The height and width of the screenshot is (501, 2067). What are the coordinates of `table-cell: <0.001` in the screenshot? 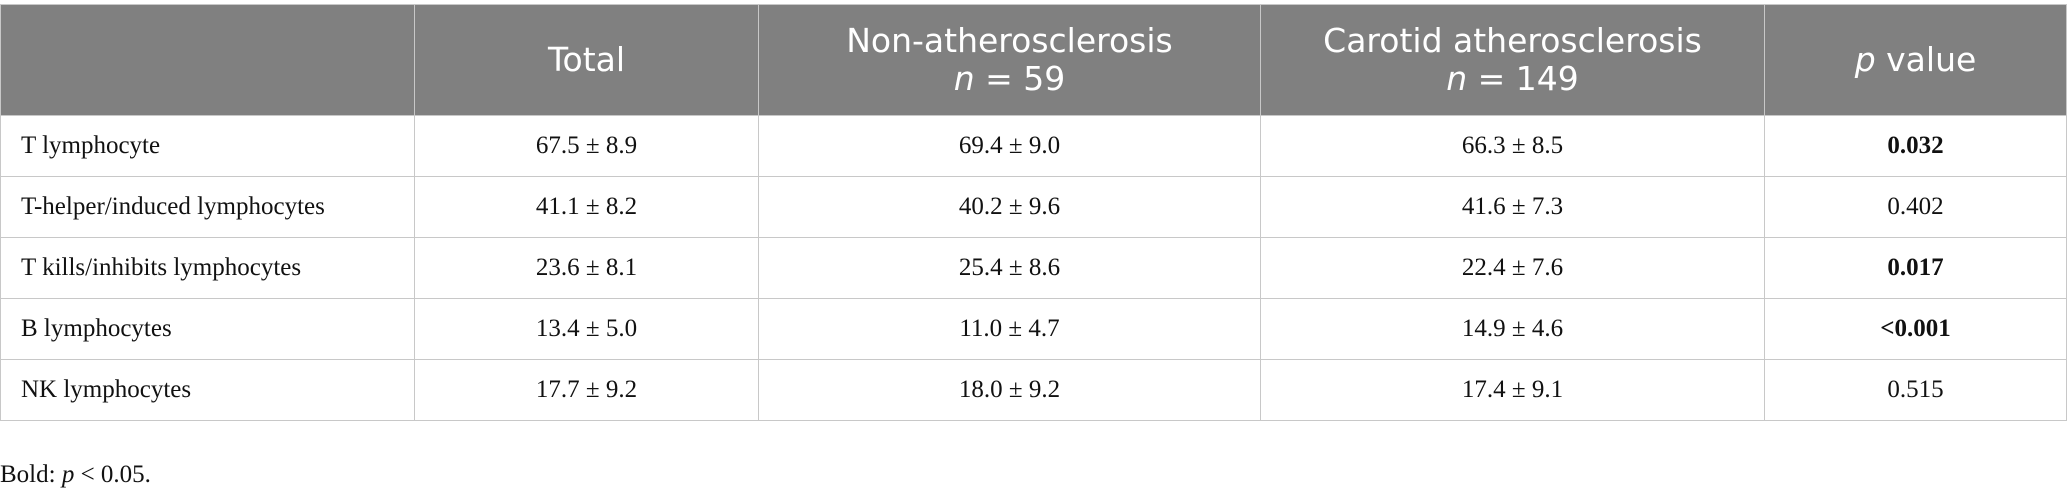 It's located at (1915, 329).